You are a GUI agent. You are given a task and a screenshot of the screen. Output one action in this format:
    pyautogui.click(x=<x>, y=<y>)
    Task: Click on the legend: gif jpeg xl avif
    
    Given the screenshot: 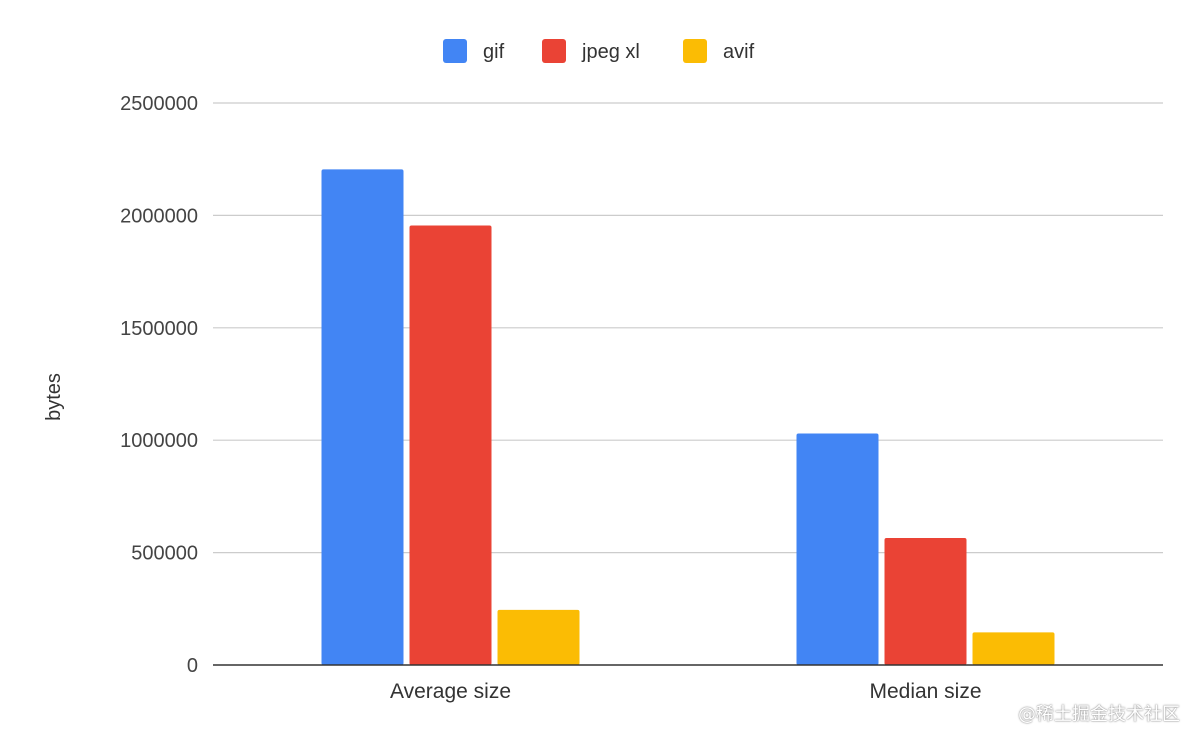 What is the action you would take?
    pyautogui.click(x=599, y=51)
    